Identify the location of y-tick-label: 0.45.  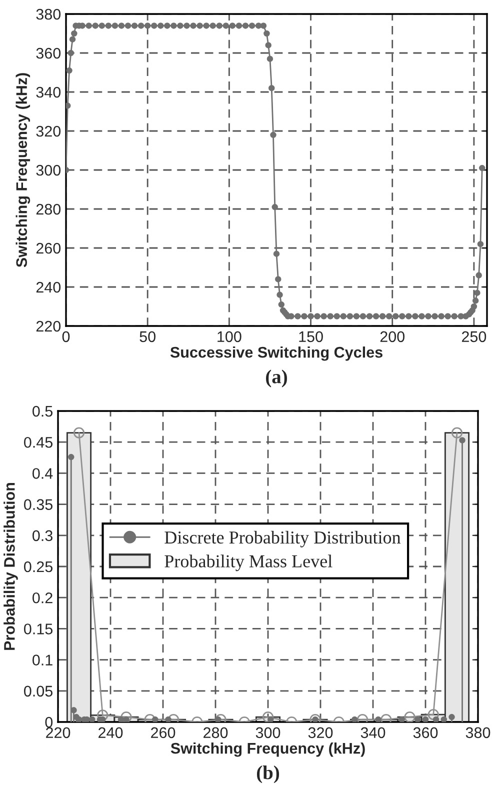
(38, 442).